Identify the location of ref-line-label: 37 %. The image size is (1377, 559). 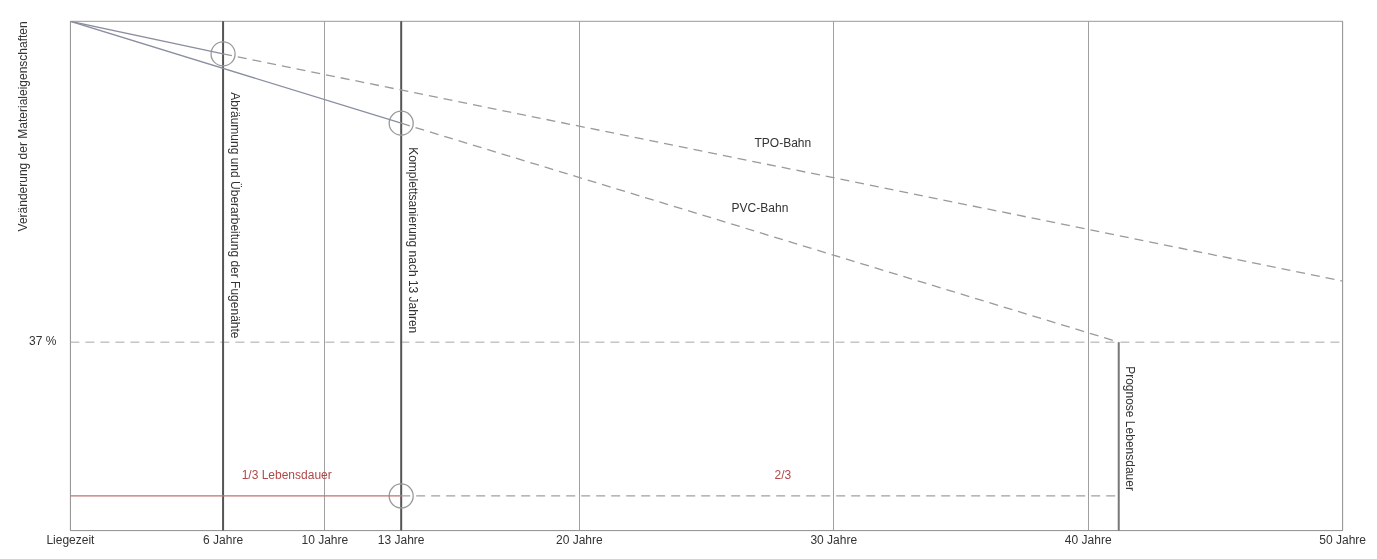
(43, 341).